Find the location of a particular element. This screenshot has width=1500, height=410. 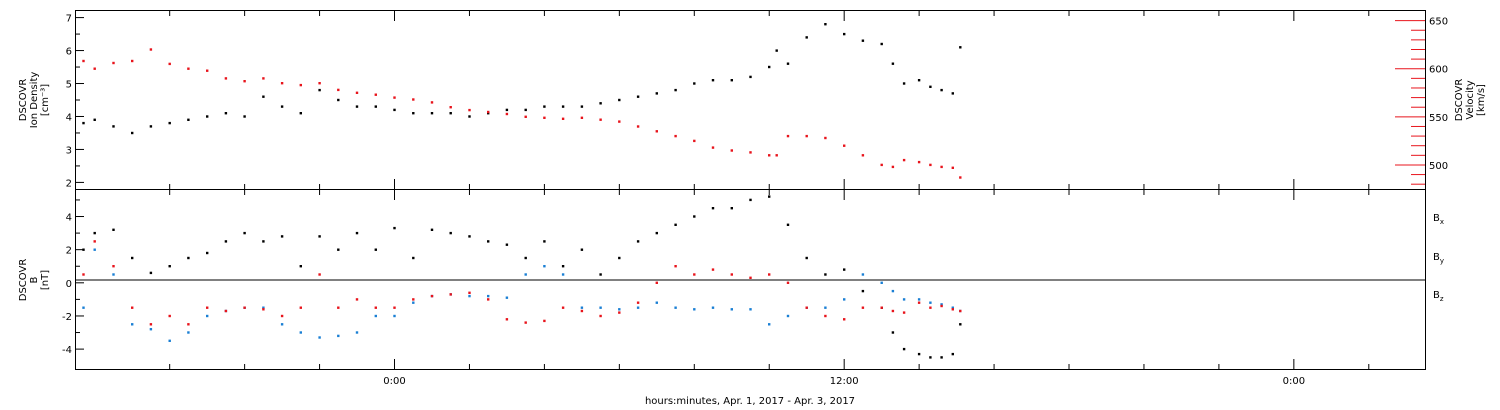

x-tick-label: 0:00 is located at coordinates (1294, 381).